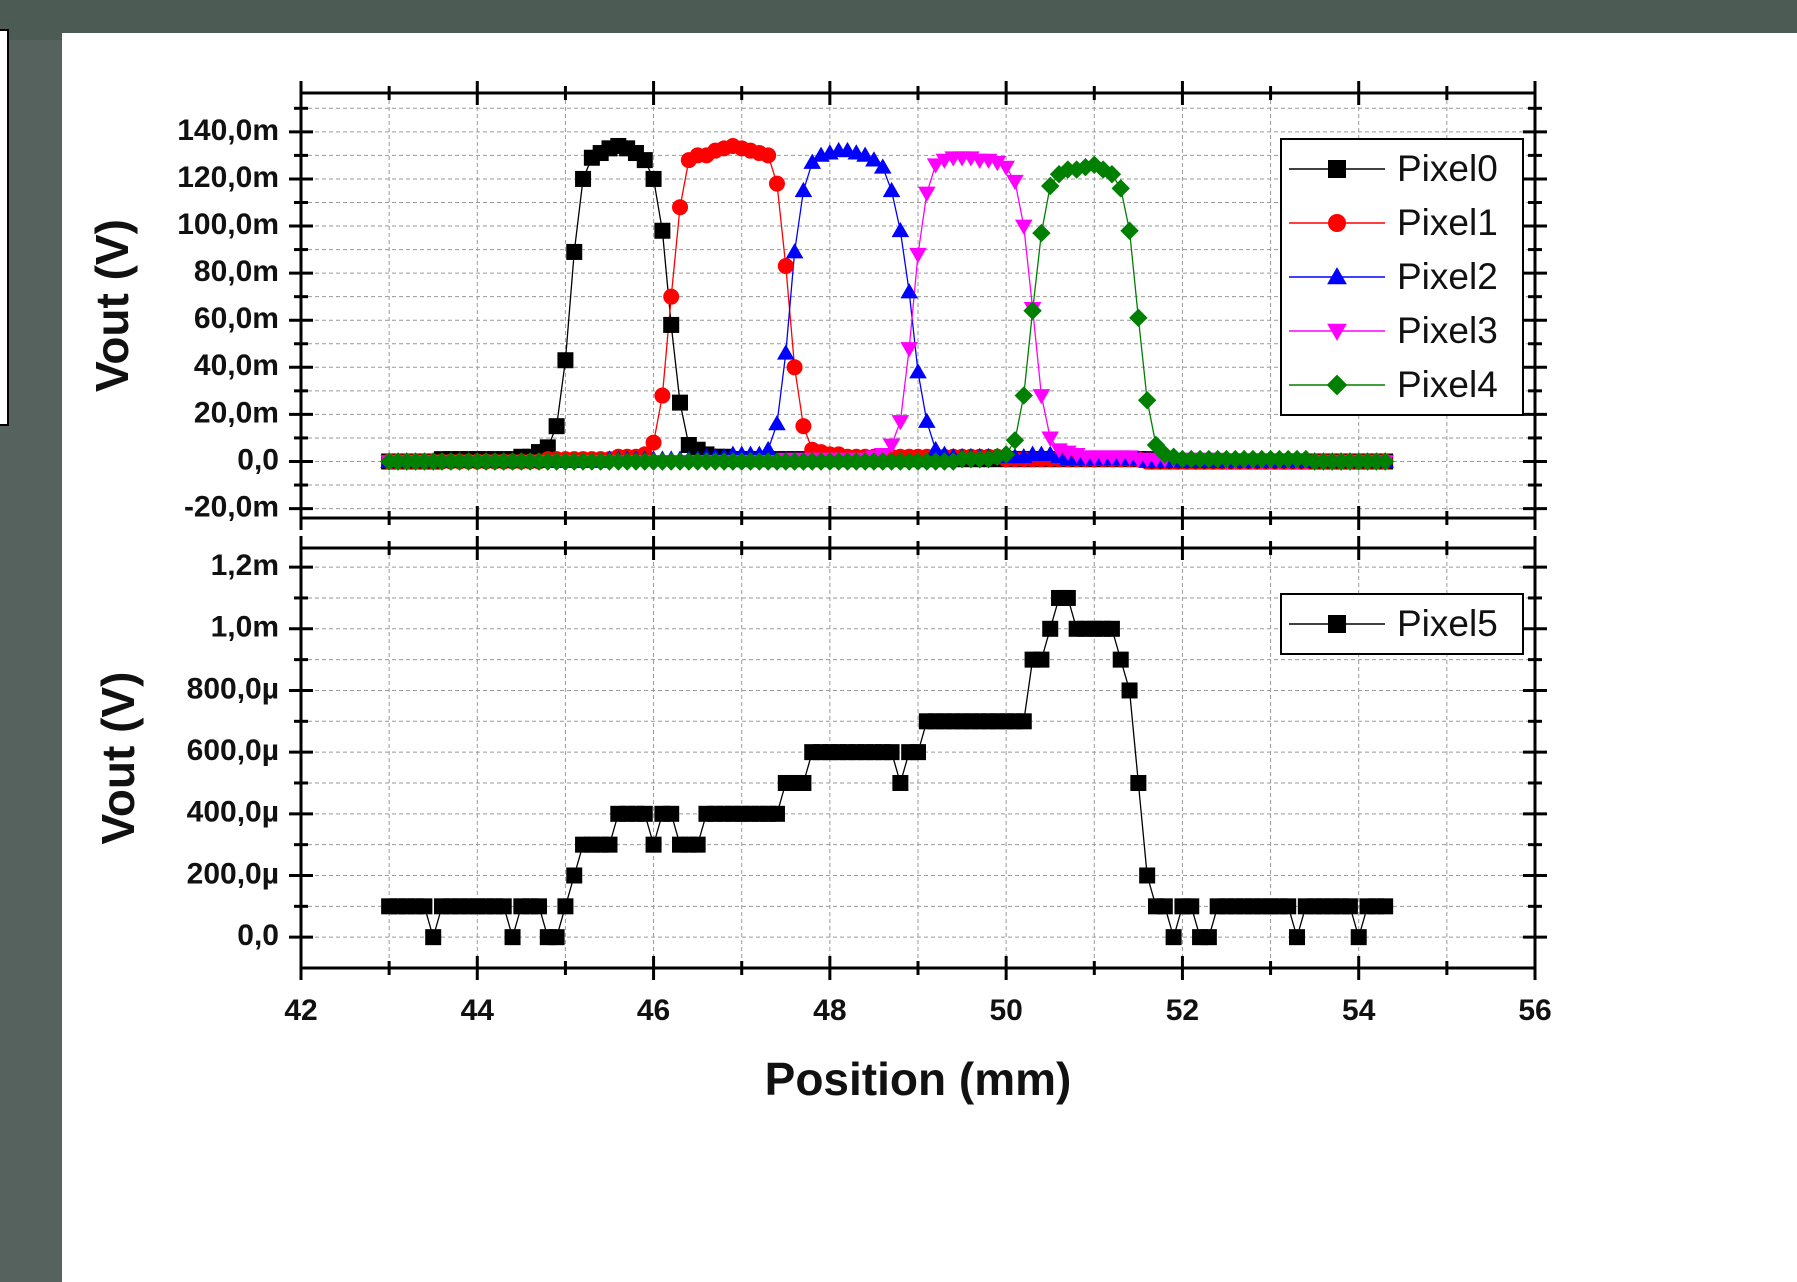 The width and height of the screenshot is (1797, 1282). Describe the element at coordinates (245, 627) in the screenshot. I see `y-tick-label: 1,0m` at that location.